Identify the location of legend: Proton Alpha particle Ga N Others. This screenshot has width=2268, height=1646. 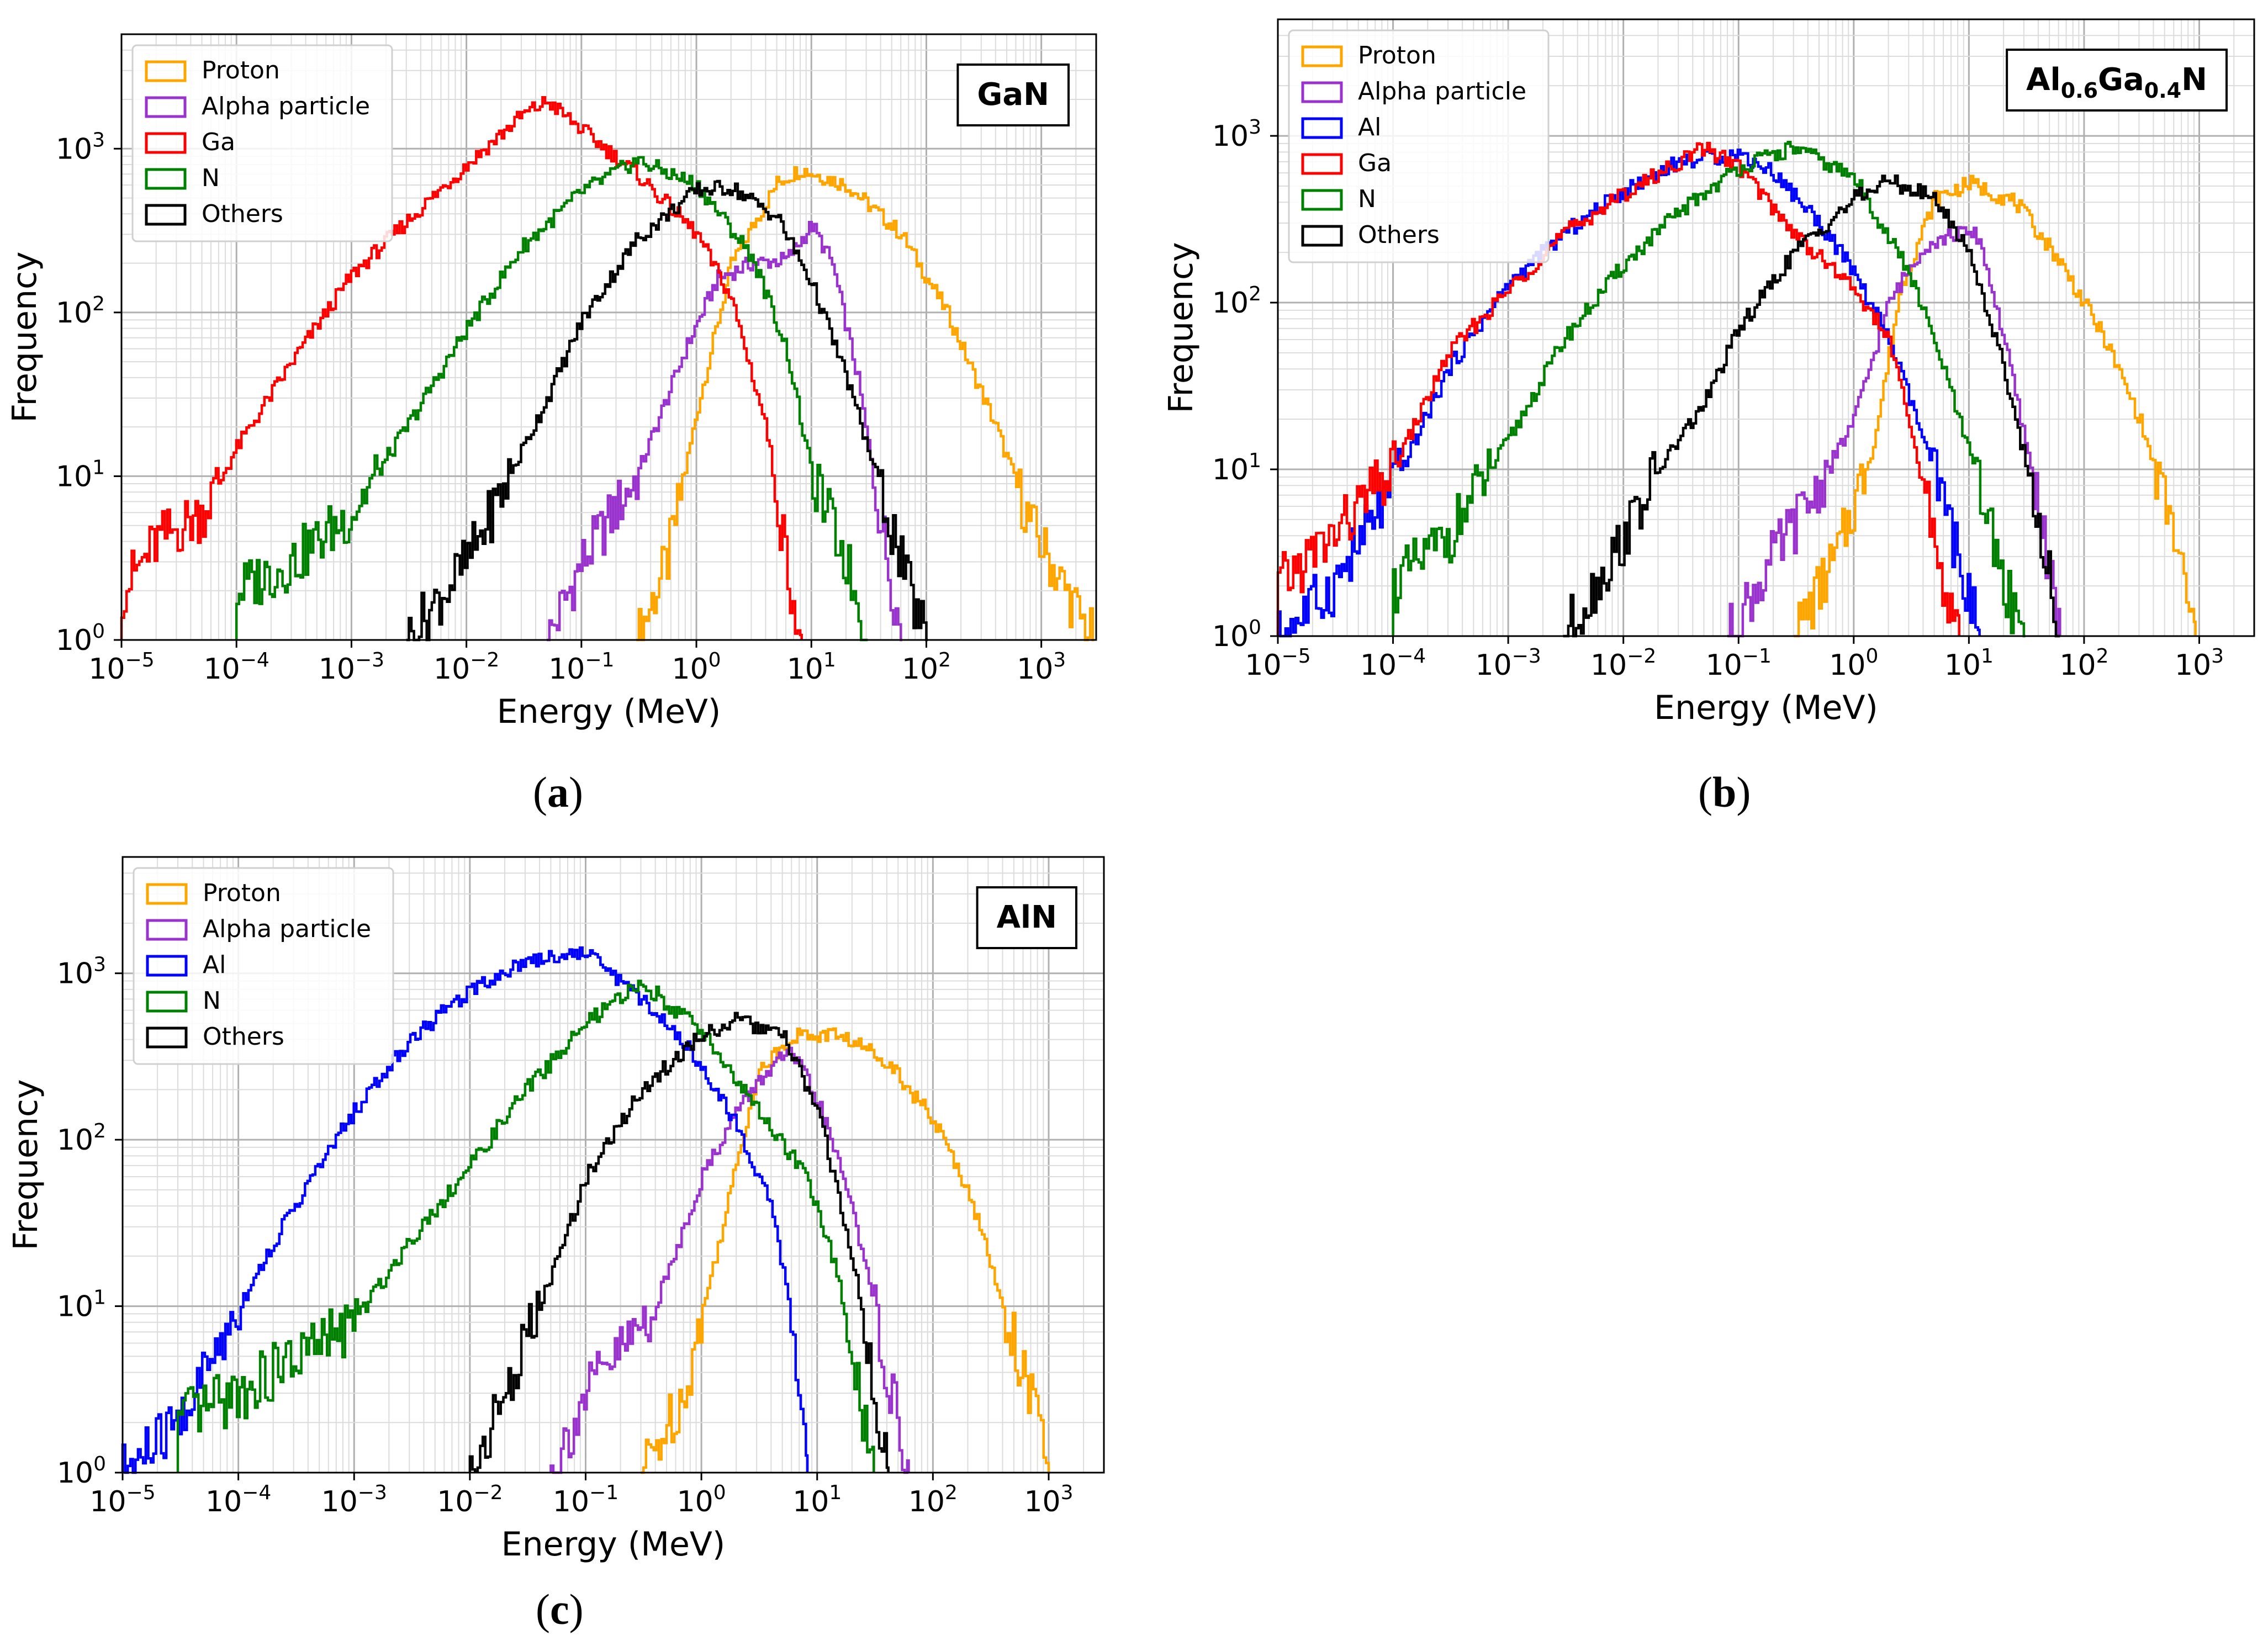
(262, 143).